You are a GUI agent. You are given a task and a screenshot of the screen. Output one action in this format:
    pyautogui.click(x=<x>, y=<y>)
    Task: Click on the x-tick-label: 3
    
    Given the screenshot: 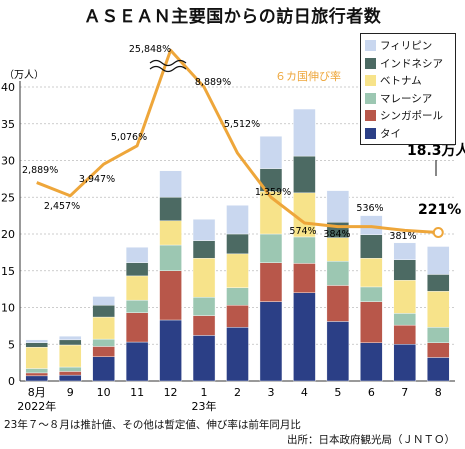 What is the action you would take?
    pyautogui.click(x=270, y=392)
    